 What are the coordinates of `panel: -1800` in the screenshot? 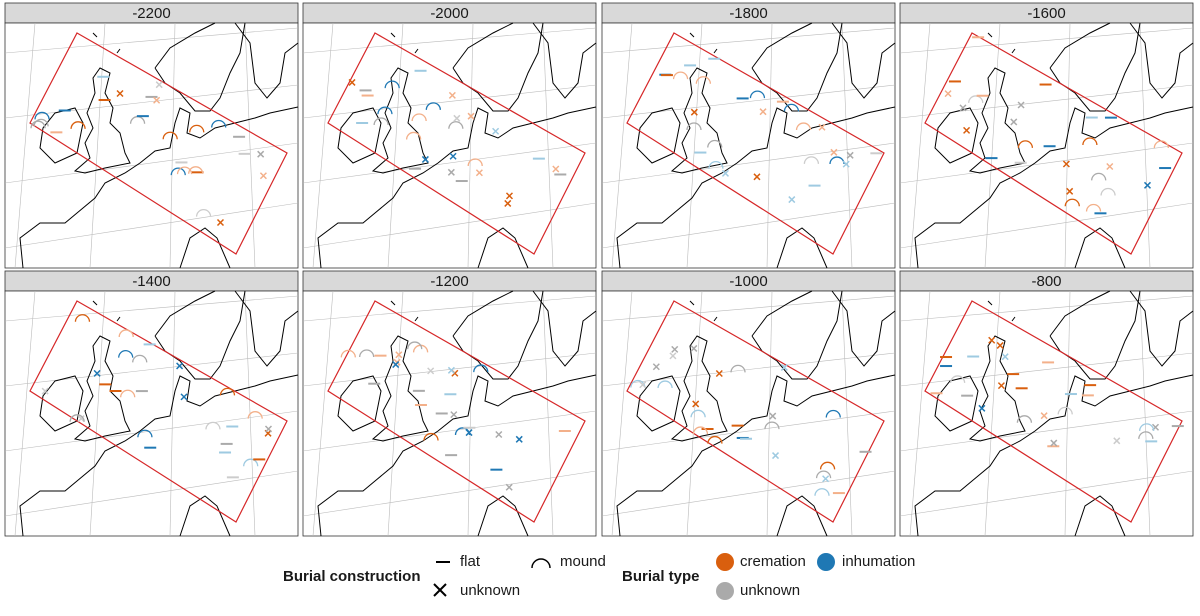 It's located at (748, 135).